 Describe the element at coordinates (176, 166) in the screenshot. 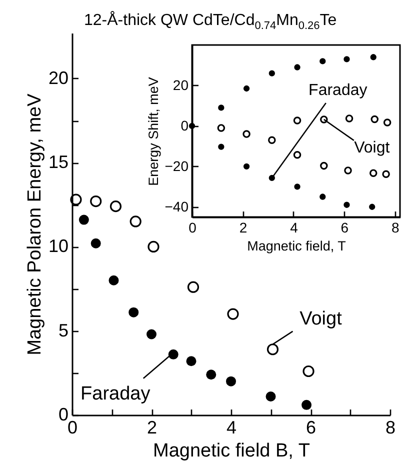

I see `y-tick-label: −20` at that location.